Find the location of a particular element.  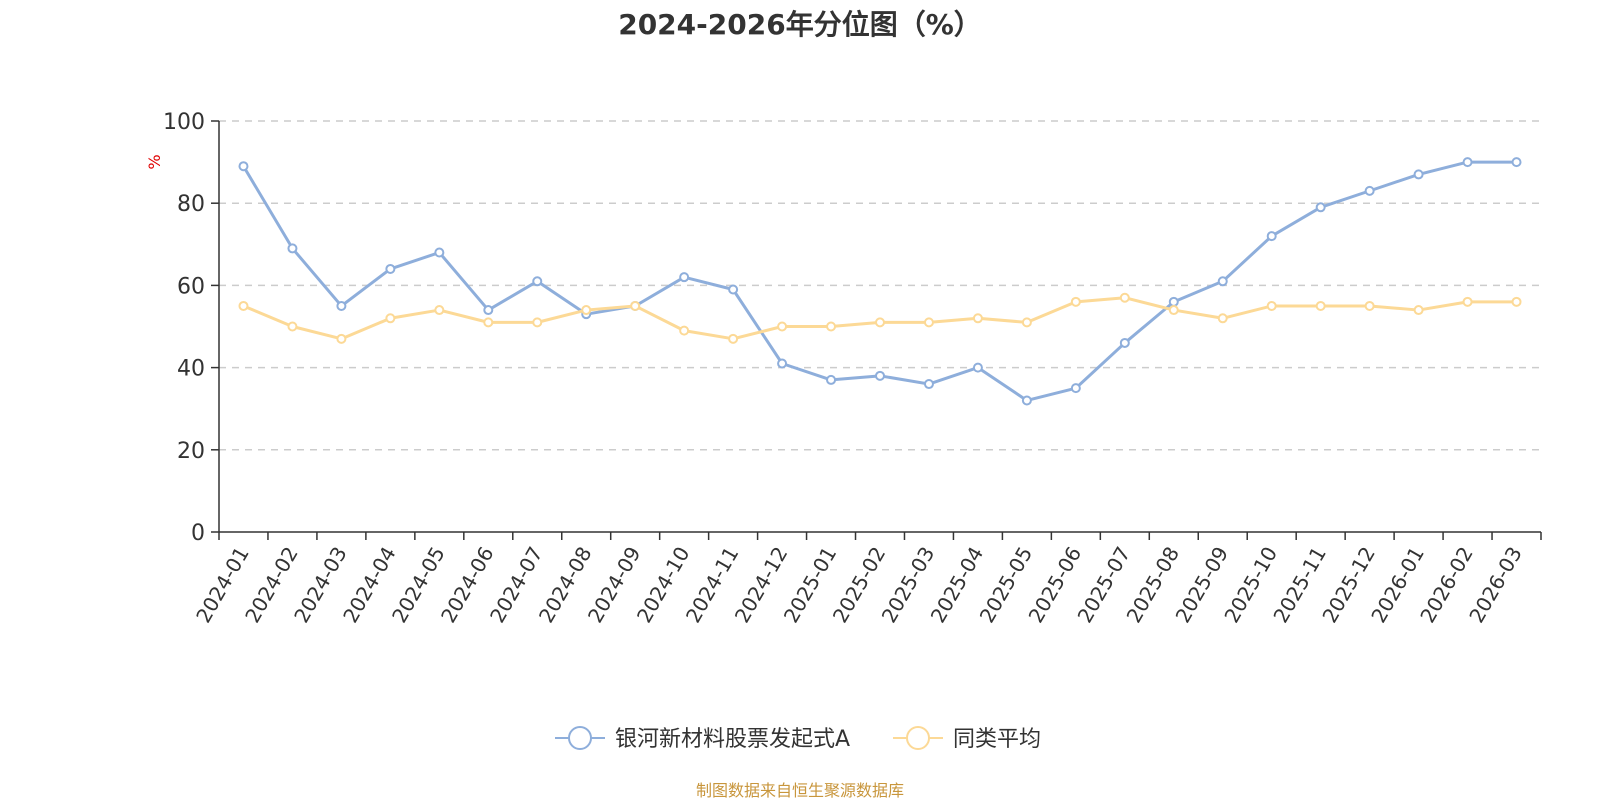

y-tick-label: 0 is located at coordinates (198, 533).